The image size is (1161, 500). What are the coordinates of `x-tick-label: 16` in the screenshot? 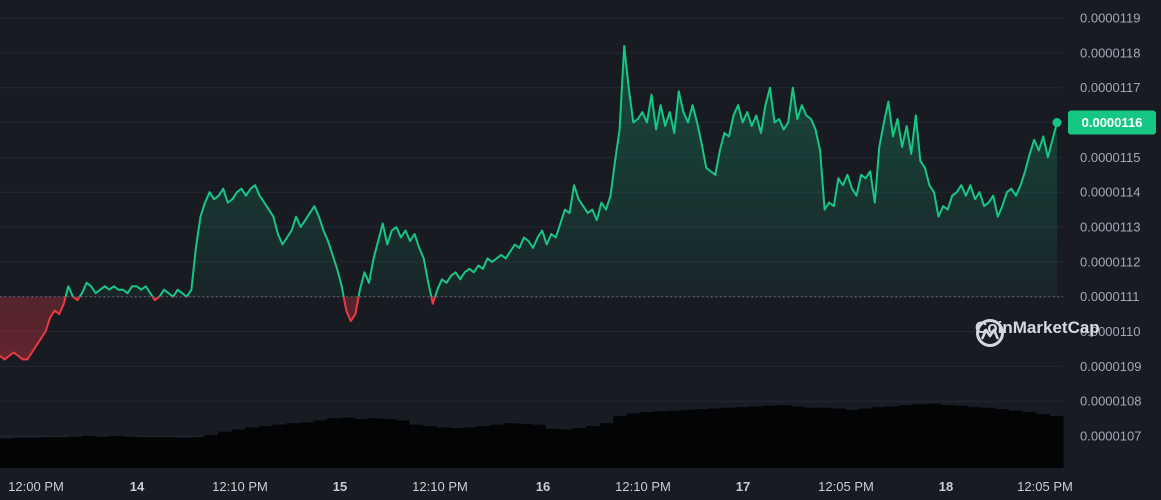 It's located at (543, 486).